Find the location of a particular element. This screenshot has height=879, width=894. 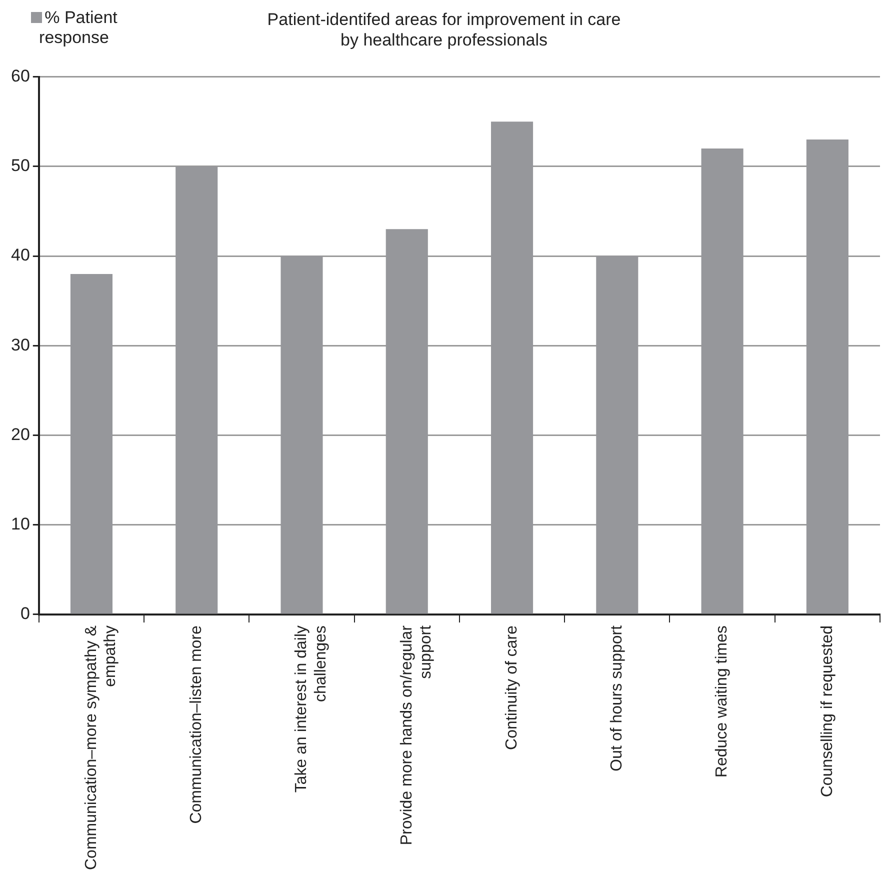

y-tick-label: 30 is located at coordinates (20, 344).